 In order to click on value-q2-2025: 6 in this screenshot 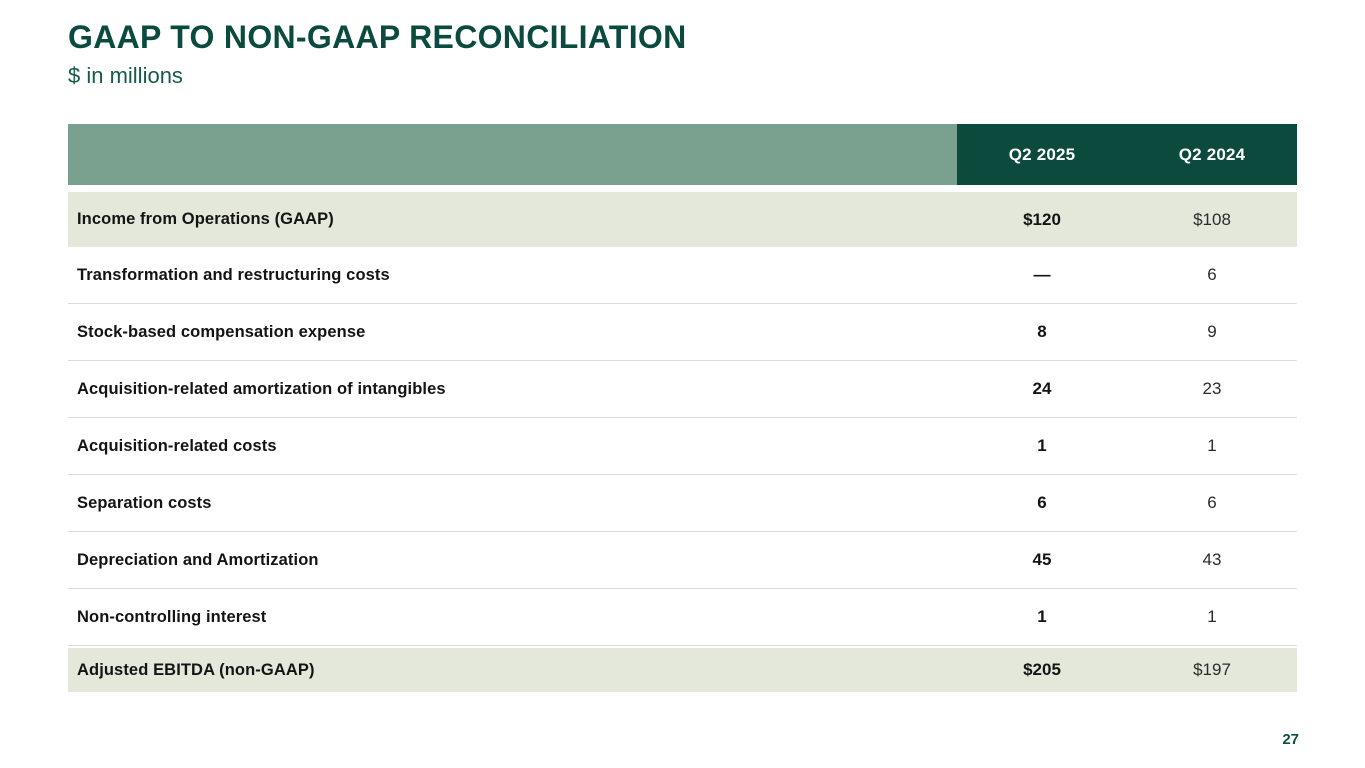, I will do `click(1042, 502)`.